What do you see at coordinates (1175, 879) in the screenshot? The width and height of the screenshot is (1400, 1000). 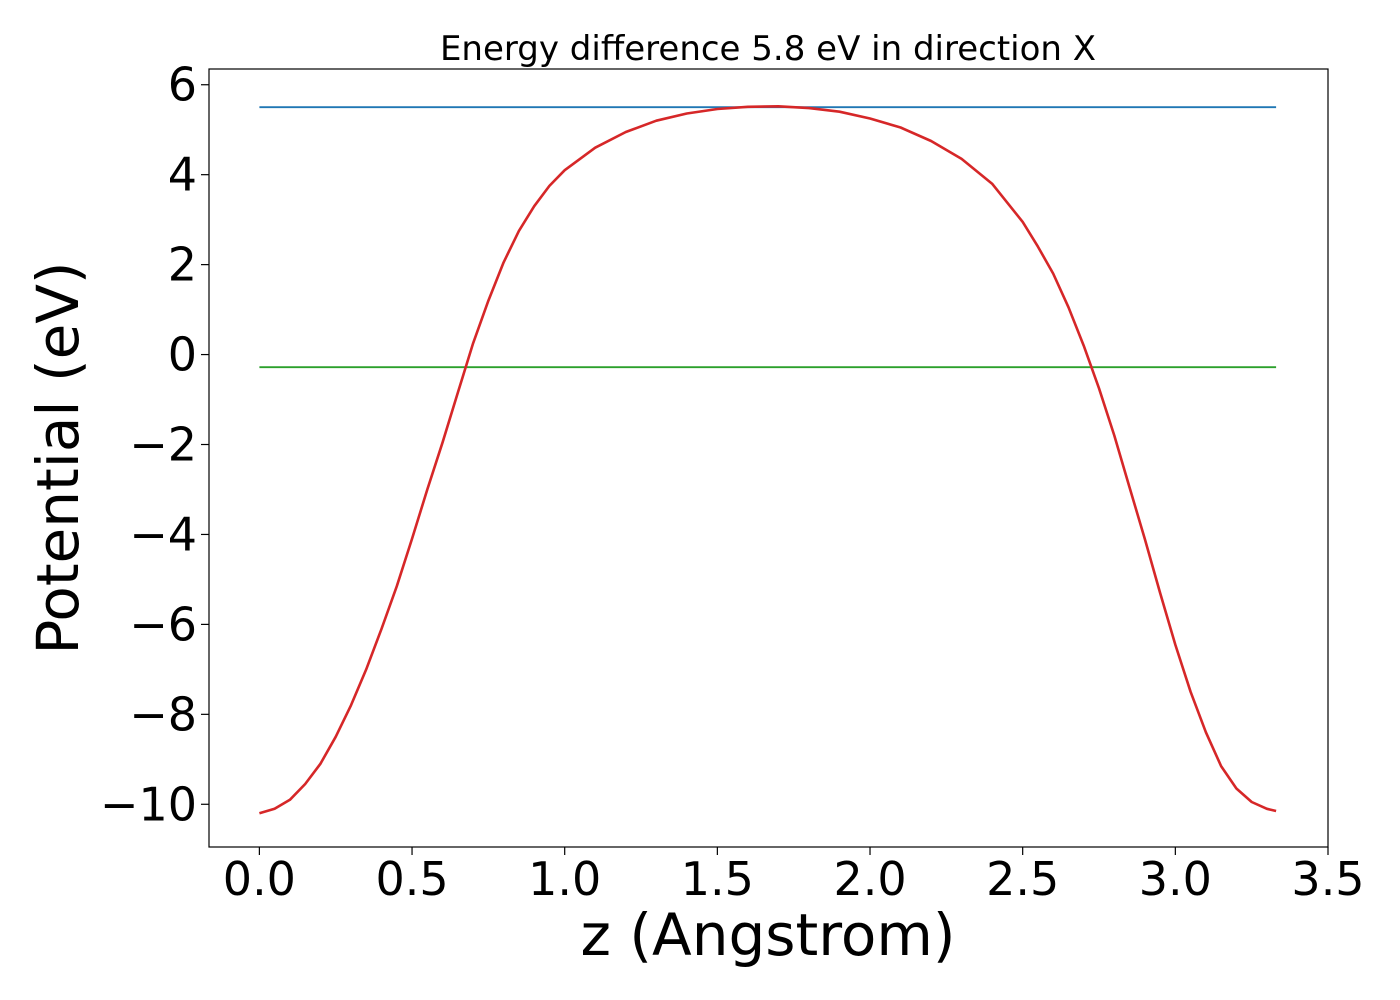 I see `x-tick-label: 3.0` at bounding box center [1175, 879].